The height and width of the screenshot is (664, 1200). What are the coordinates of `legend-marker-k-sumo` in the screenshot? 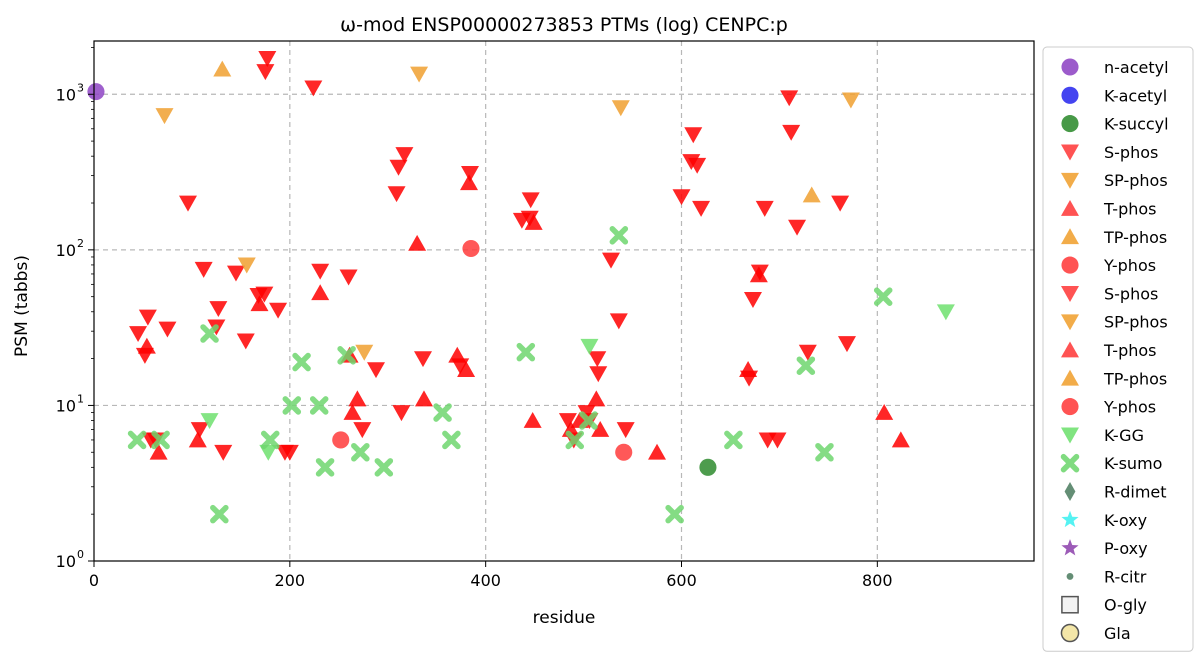 It's located at (1070, 463).